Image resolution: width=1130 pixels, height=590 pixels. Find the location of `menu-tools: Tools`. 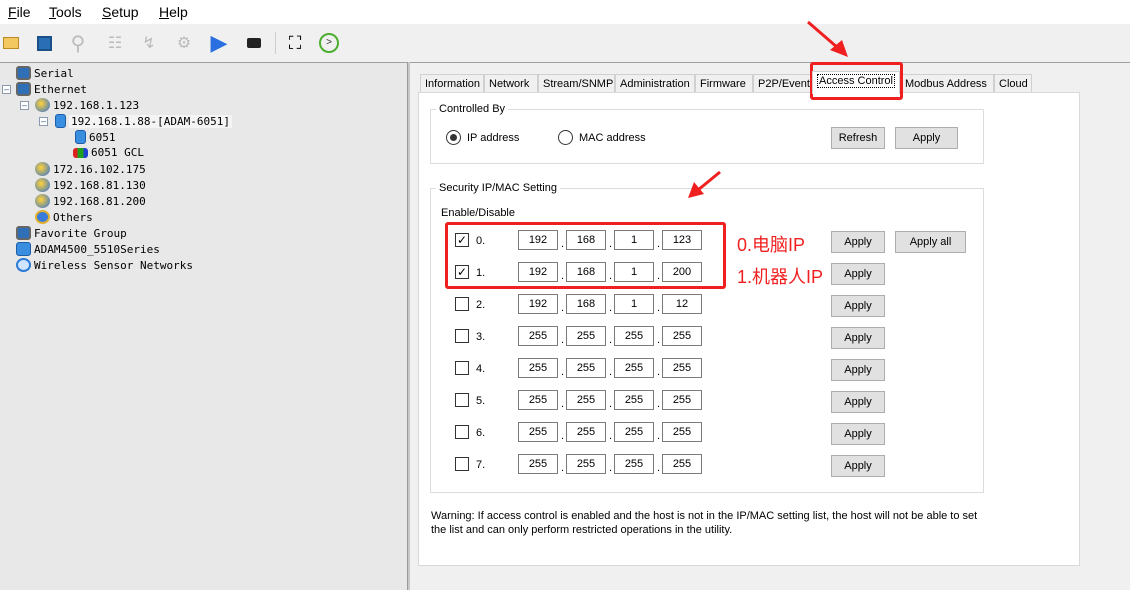

menu-tools: Tools is located at coordinates (65, 12).